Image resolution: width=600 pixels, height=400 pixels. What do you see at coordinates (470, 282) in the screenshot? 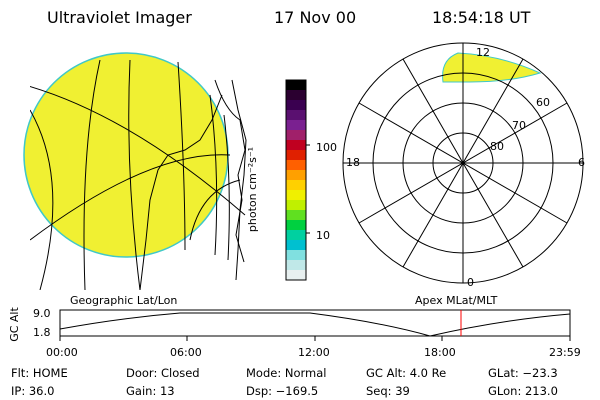
I see `mlt-0-label: 0` at bounding box center [470, 282].